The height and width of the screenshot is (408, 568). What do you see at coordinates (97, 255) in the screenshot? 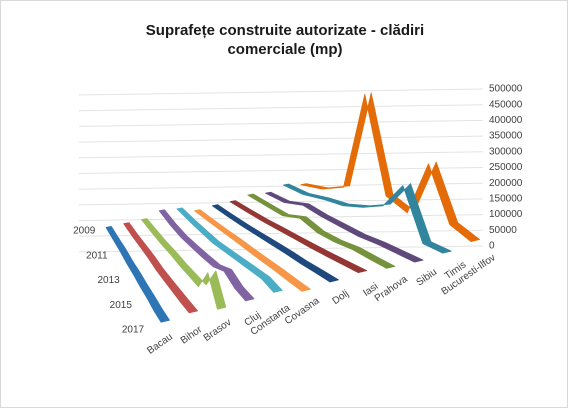
I see `depth-tick-label: 2011` at bounding box center [97, 255].